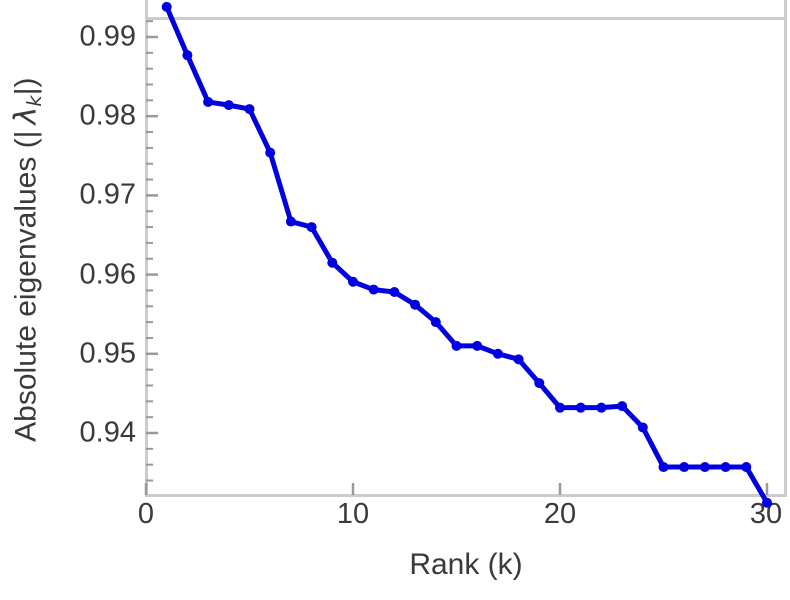 The width and height of the screenshot is (790, 600). Describe the element at coordinates (107, 274) in the screenshot. I see `y-tick-label: 0.96` at that location.